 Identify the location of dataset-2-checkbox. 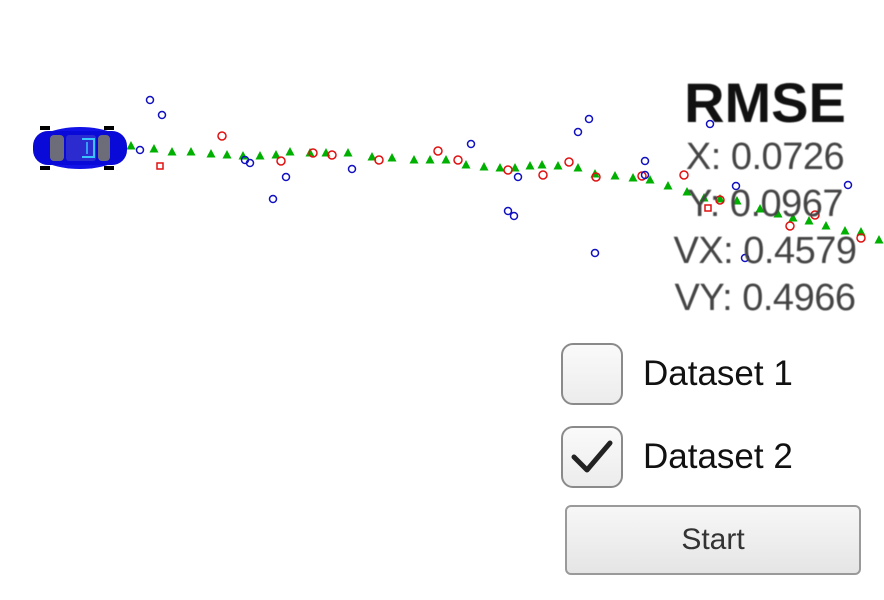
(592, 457).